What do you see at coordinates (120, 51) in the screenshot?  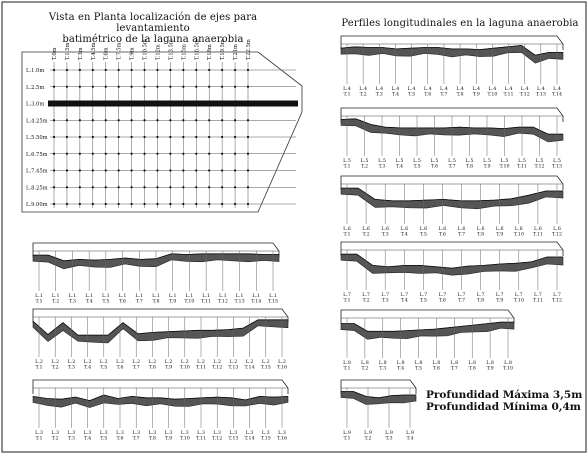 I see `plan-column-label: T.7.5m` at bounding box center [120, 51].